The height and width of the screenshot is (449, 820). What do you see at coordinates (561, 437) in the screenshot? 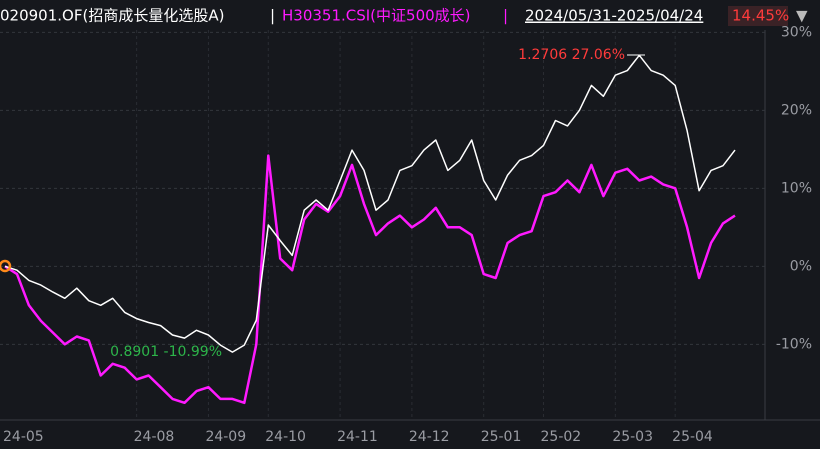
I see `x-tick-label: 25-02` at bounding box center [561, 437].